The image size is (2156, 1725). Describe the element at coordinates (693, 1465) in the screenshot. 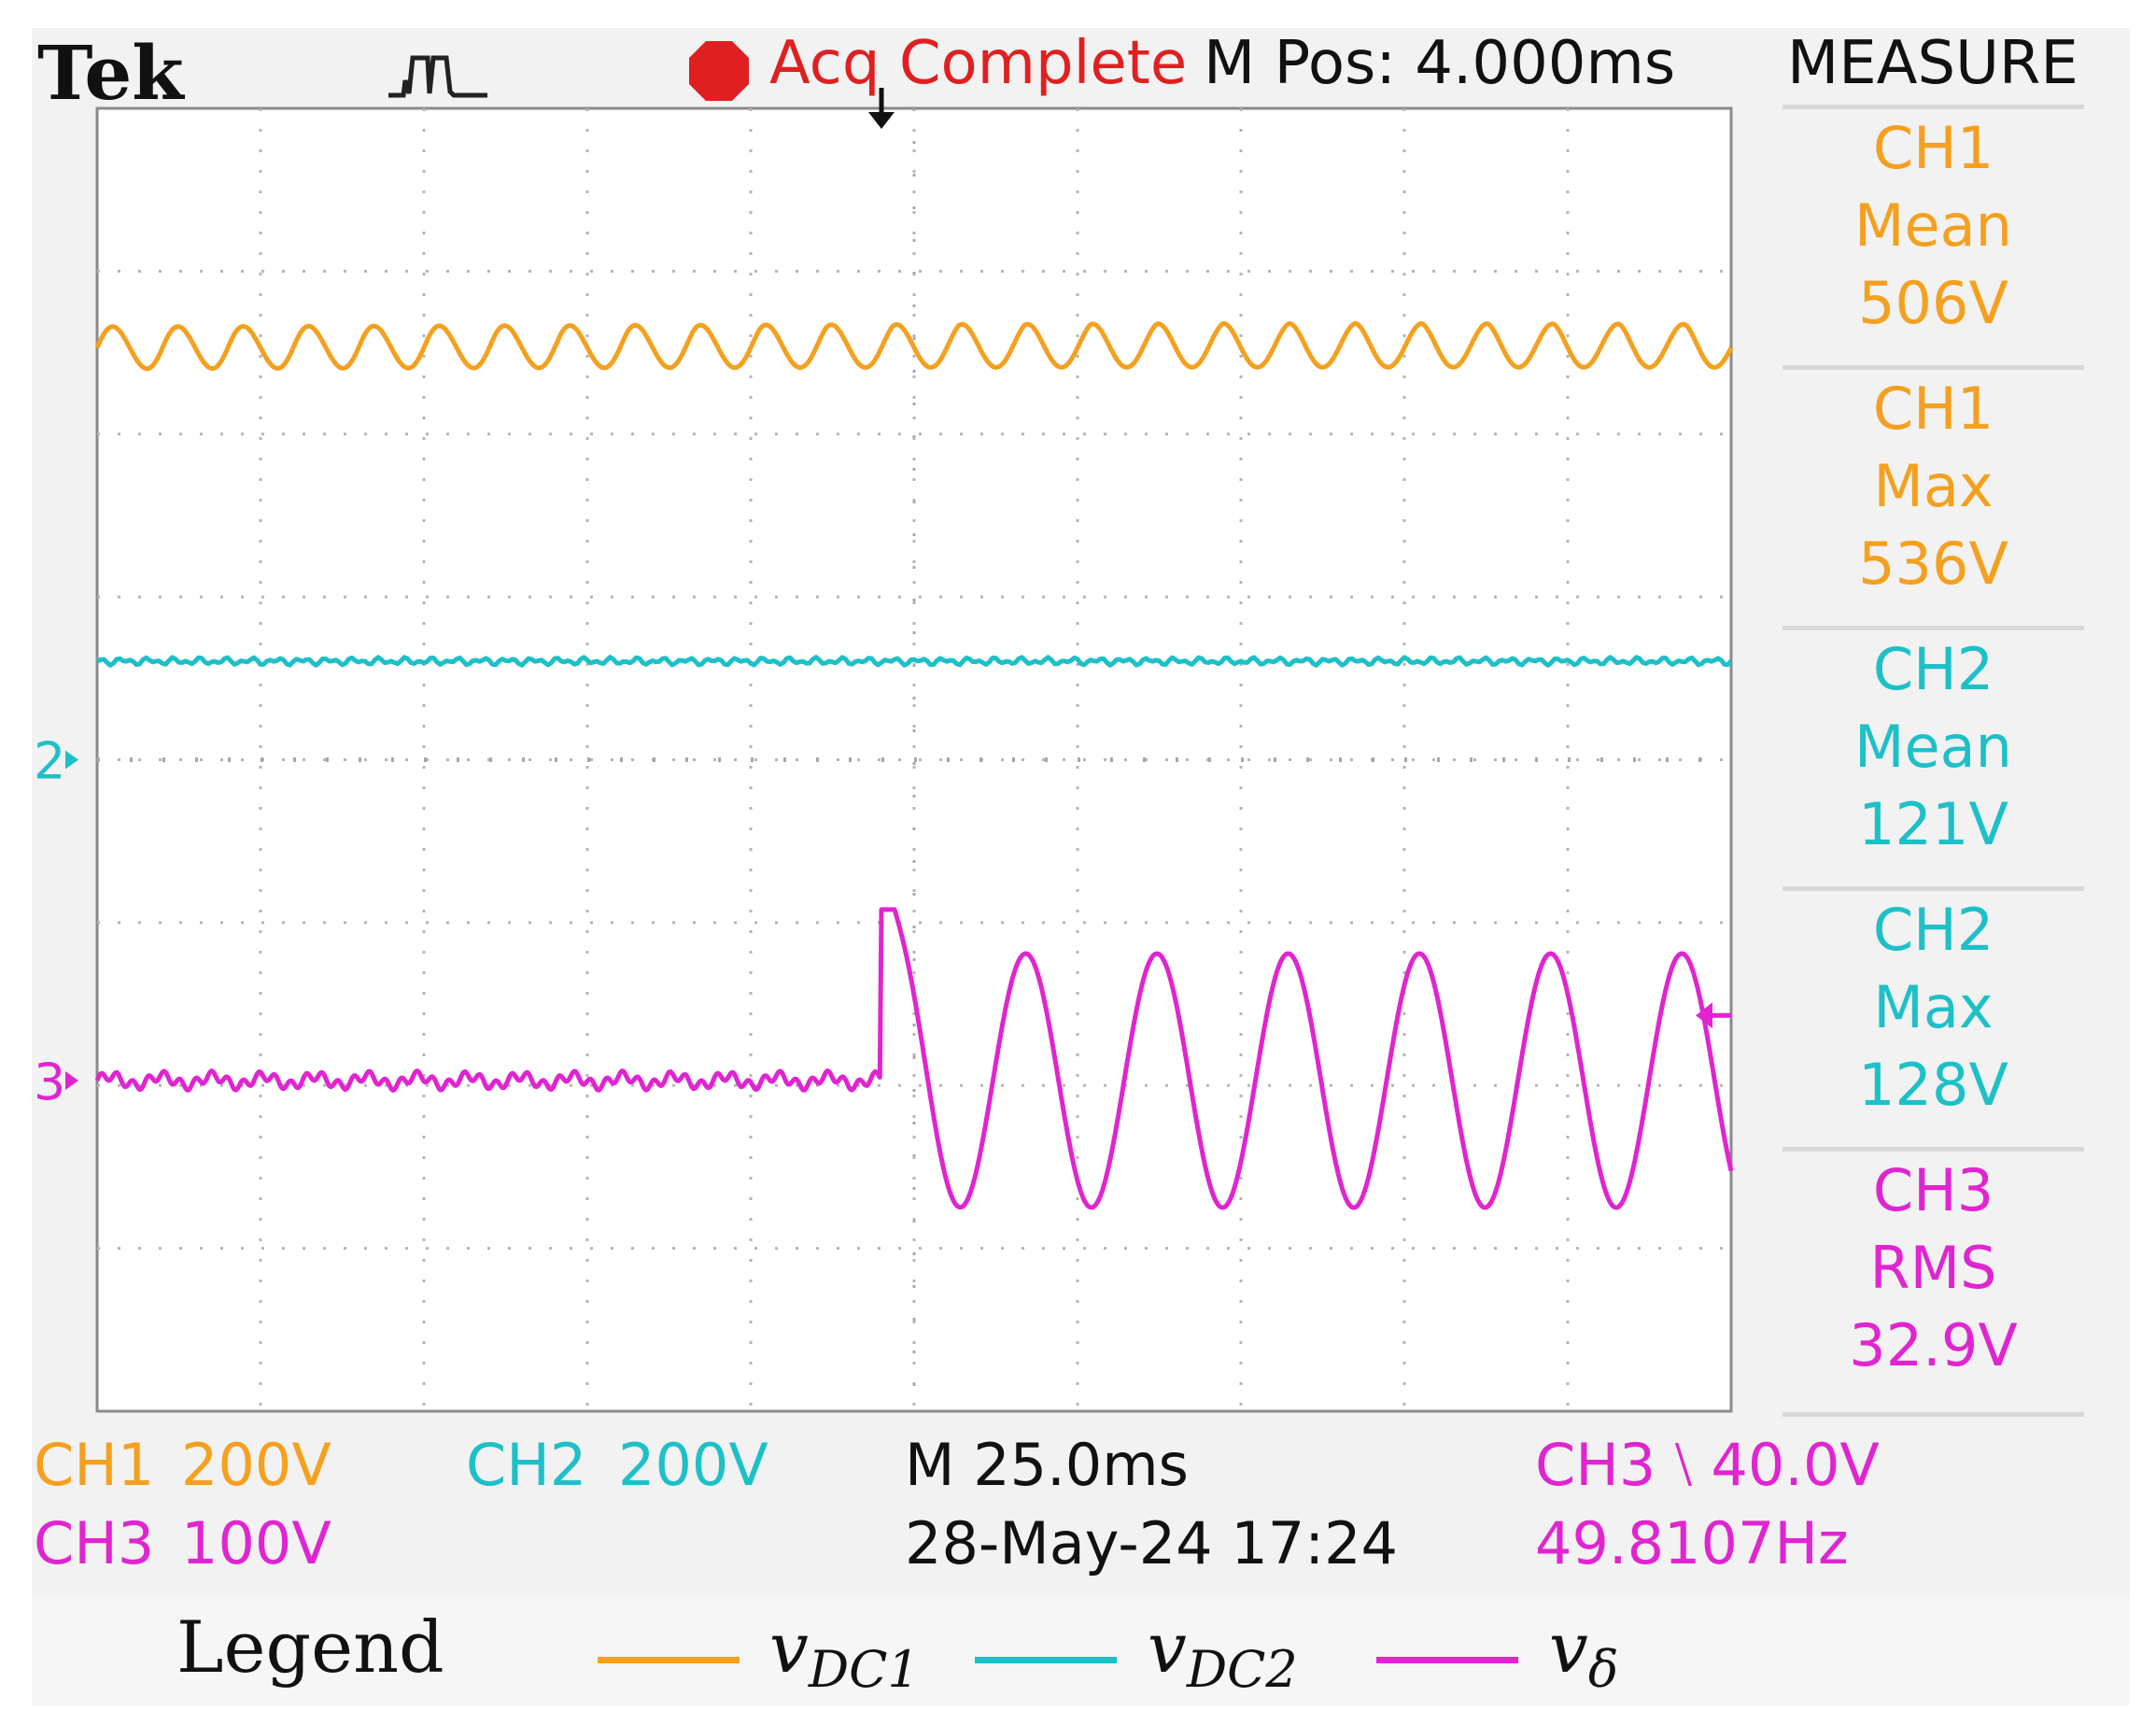

I see `ch2-scale: 200V` at that location.